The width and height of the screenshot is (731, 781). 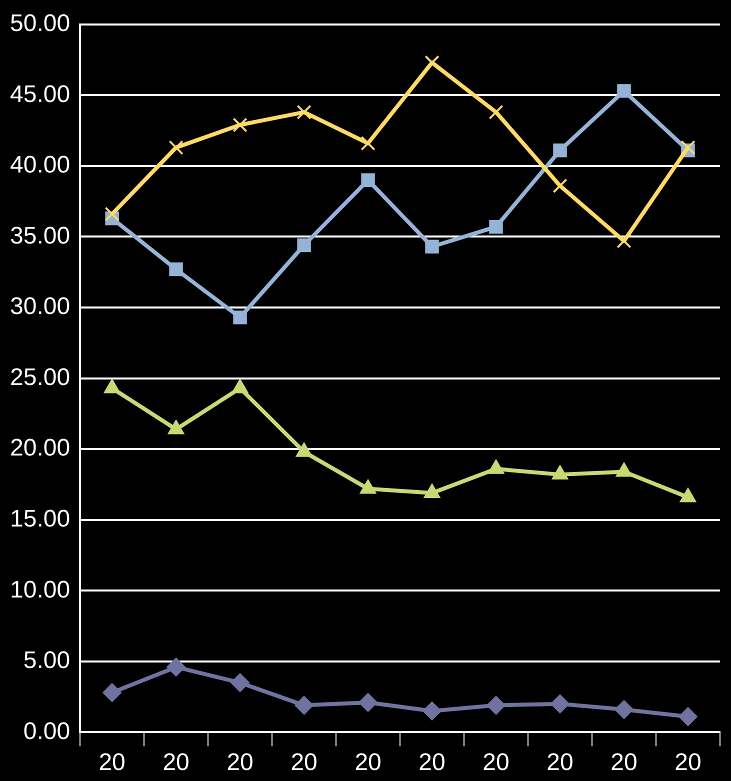 I want to click on y-tick-label: 35.00, so click(x=40, y=236).